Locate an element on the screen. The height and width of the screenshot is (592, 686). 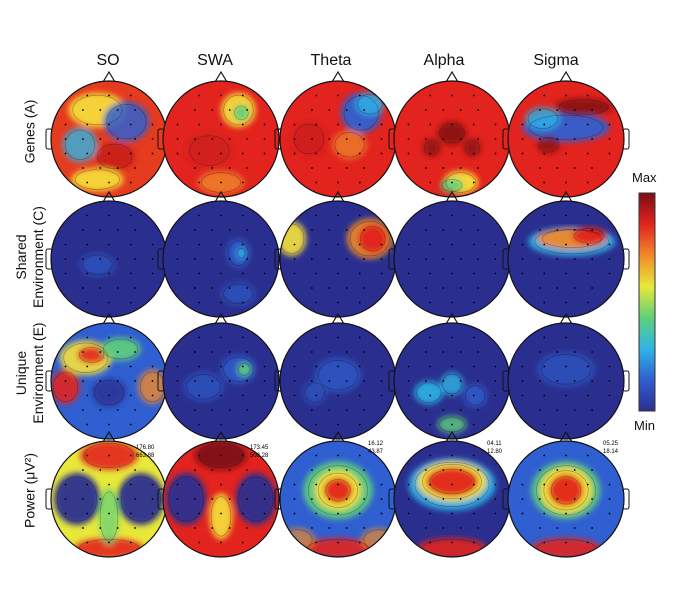
power-range-so: 176.80 663.88 is located at coordinates (145, 452).